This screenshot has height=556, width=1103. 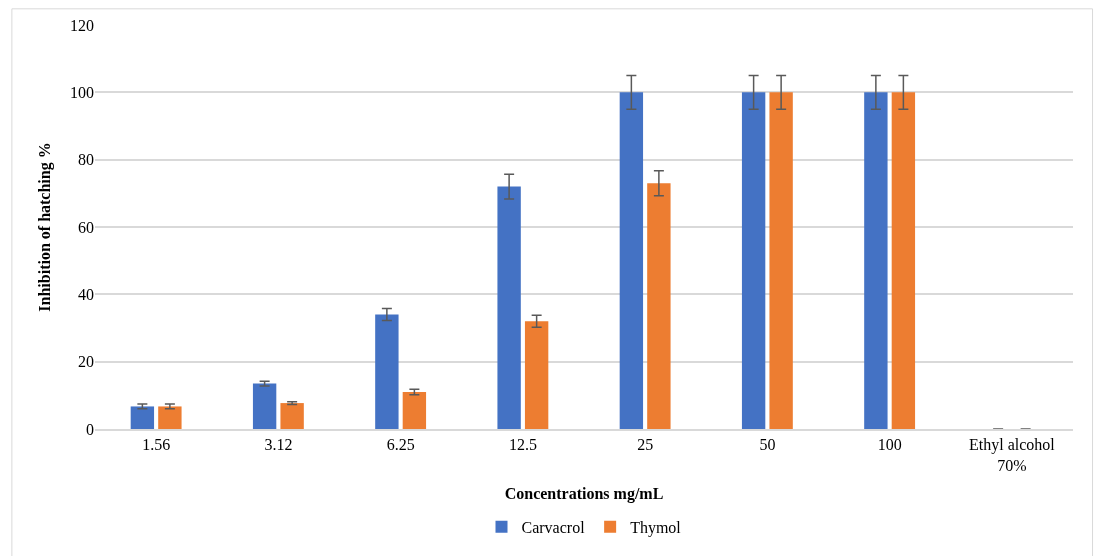 I want to click on x-tick-label: 3.12, so click(x=278, y=444).